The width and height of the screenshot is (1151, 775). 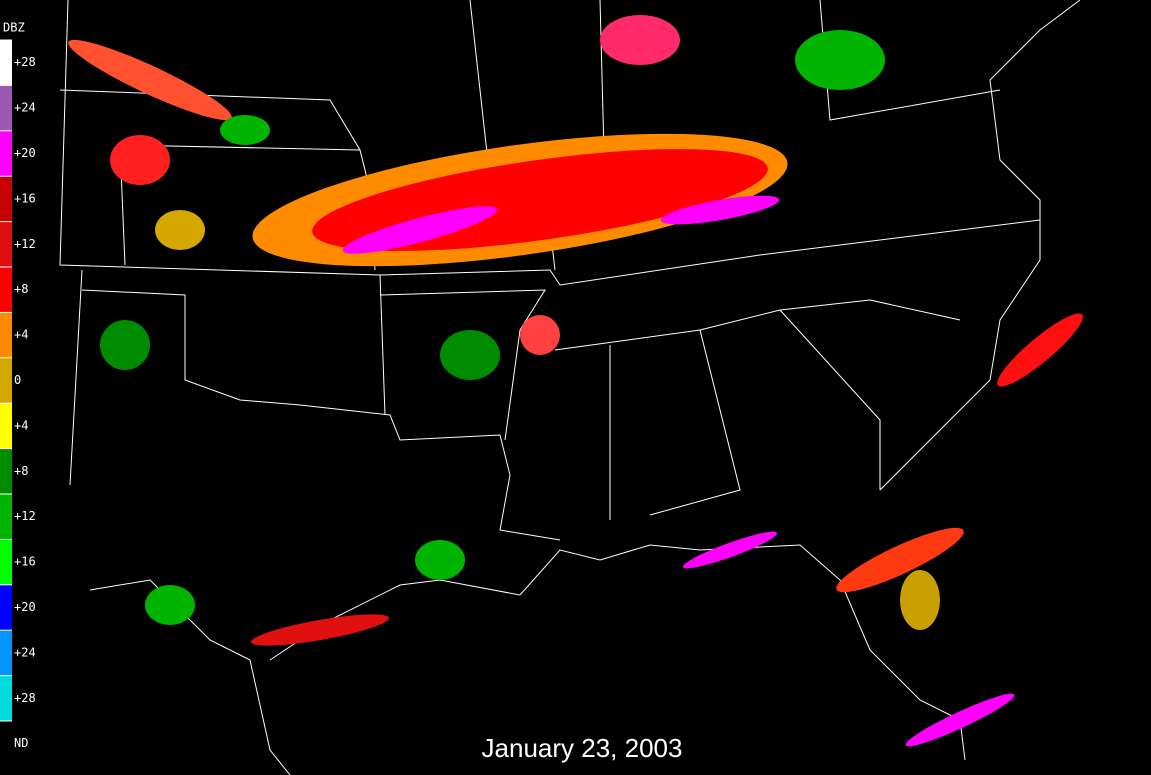 I want to click on legend-label: ND, so click(x=21, y=743).